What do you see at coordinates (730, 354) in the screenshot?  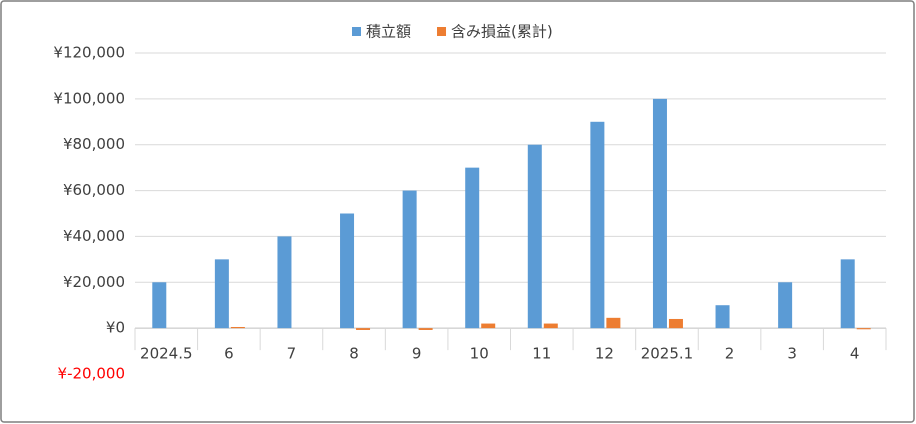 I see `x-tick-label: 2` at bounding box center [730, 354].